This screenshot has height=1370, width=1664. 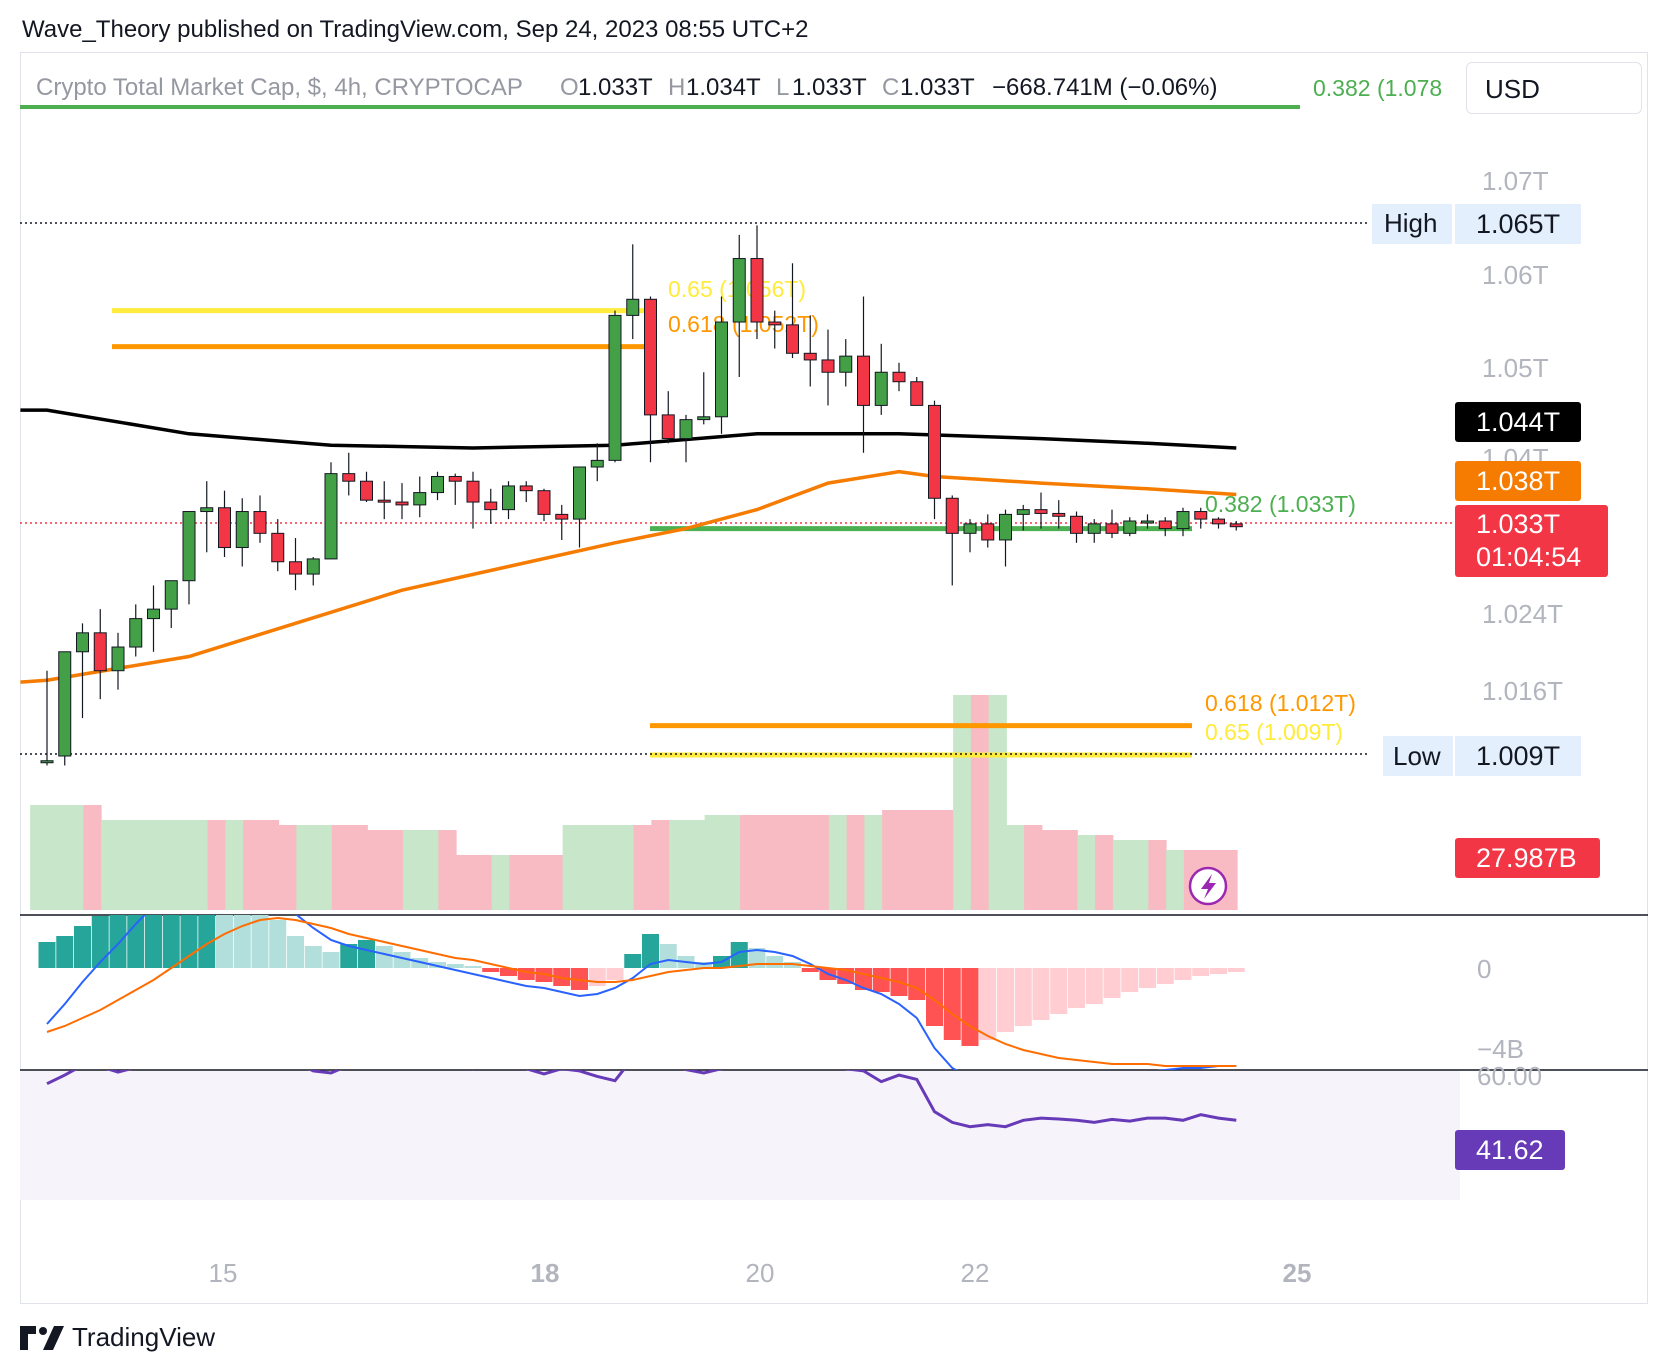 I want to click on open-value: 1.033T, so click(x=615, y=87).